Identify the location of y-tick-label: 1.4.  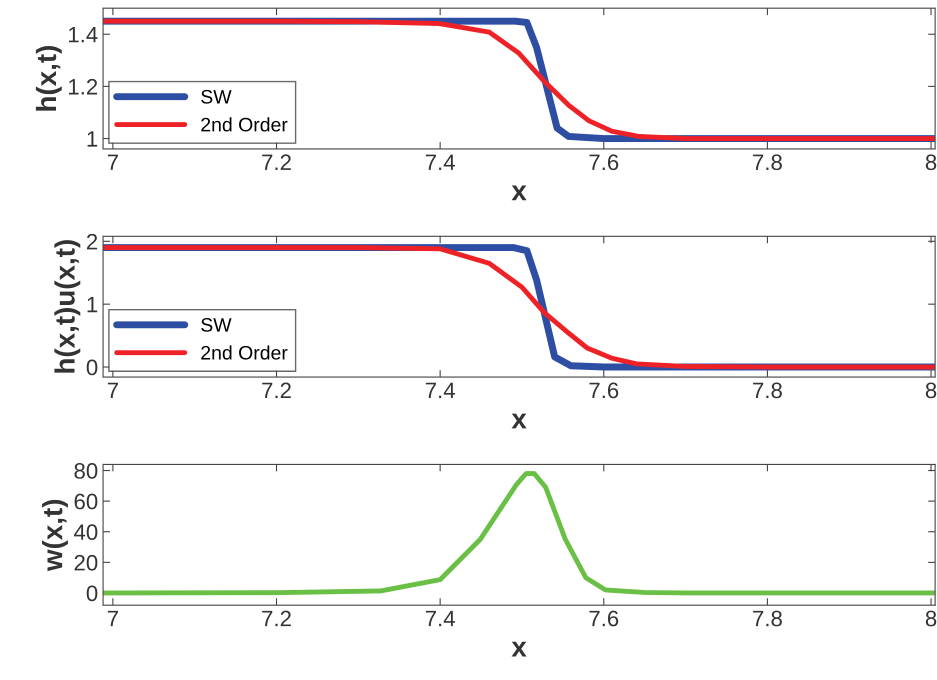
(83, 34).